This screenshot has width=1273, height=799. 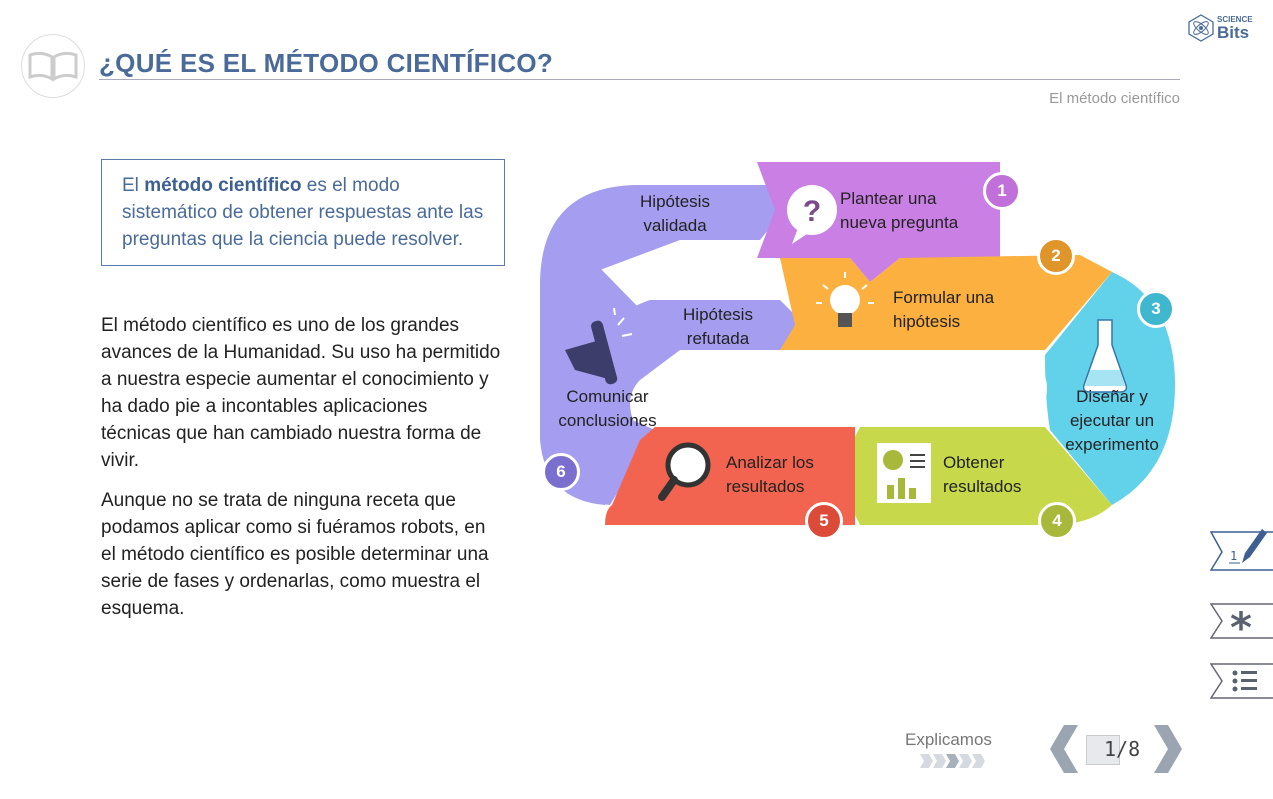 I want to click on report-chart-icon, so click(x=904, y=473).